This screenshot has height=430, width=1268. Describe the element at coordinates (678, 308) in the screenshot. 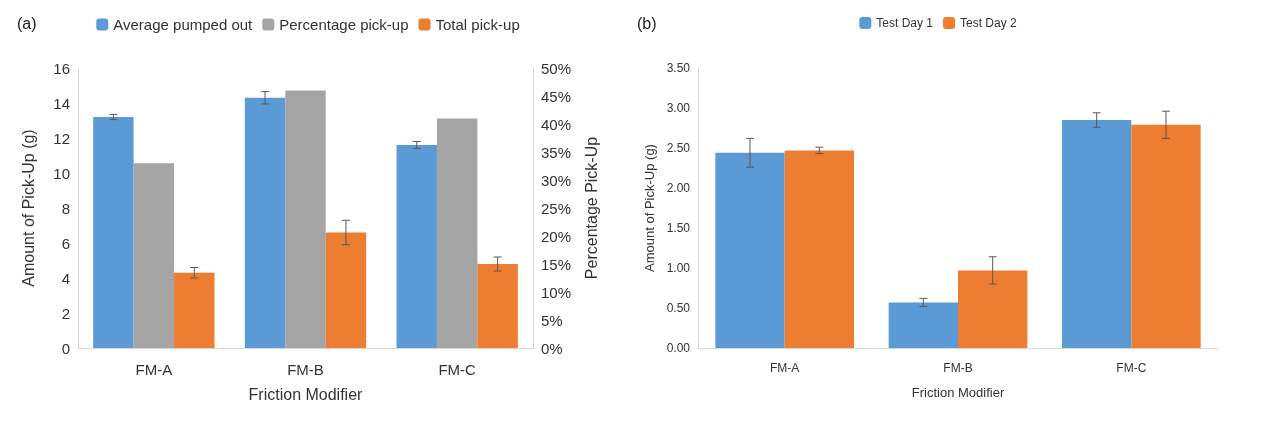

I see `y-tick-label: 0.50` at that location.